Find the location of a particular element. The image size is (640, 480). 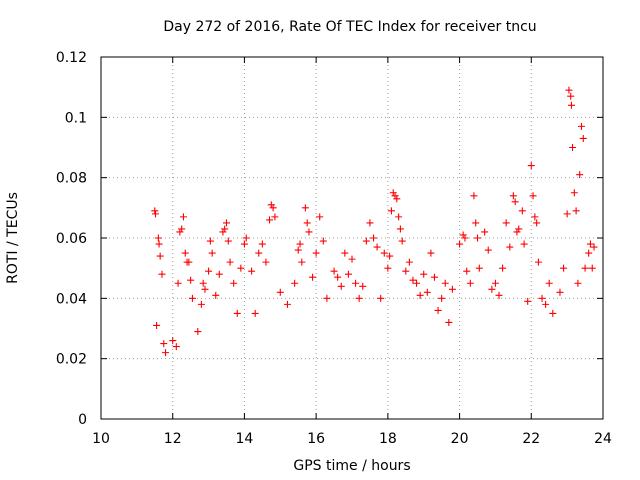

x-tick-label: 10 is located at coordinates (101, 439).